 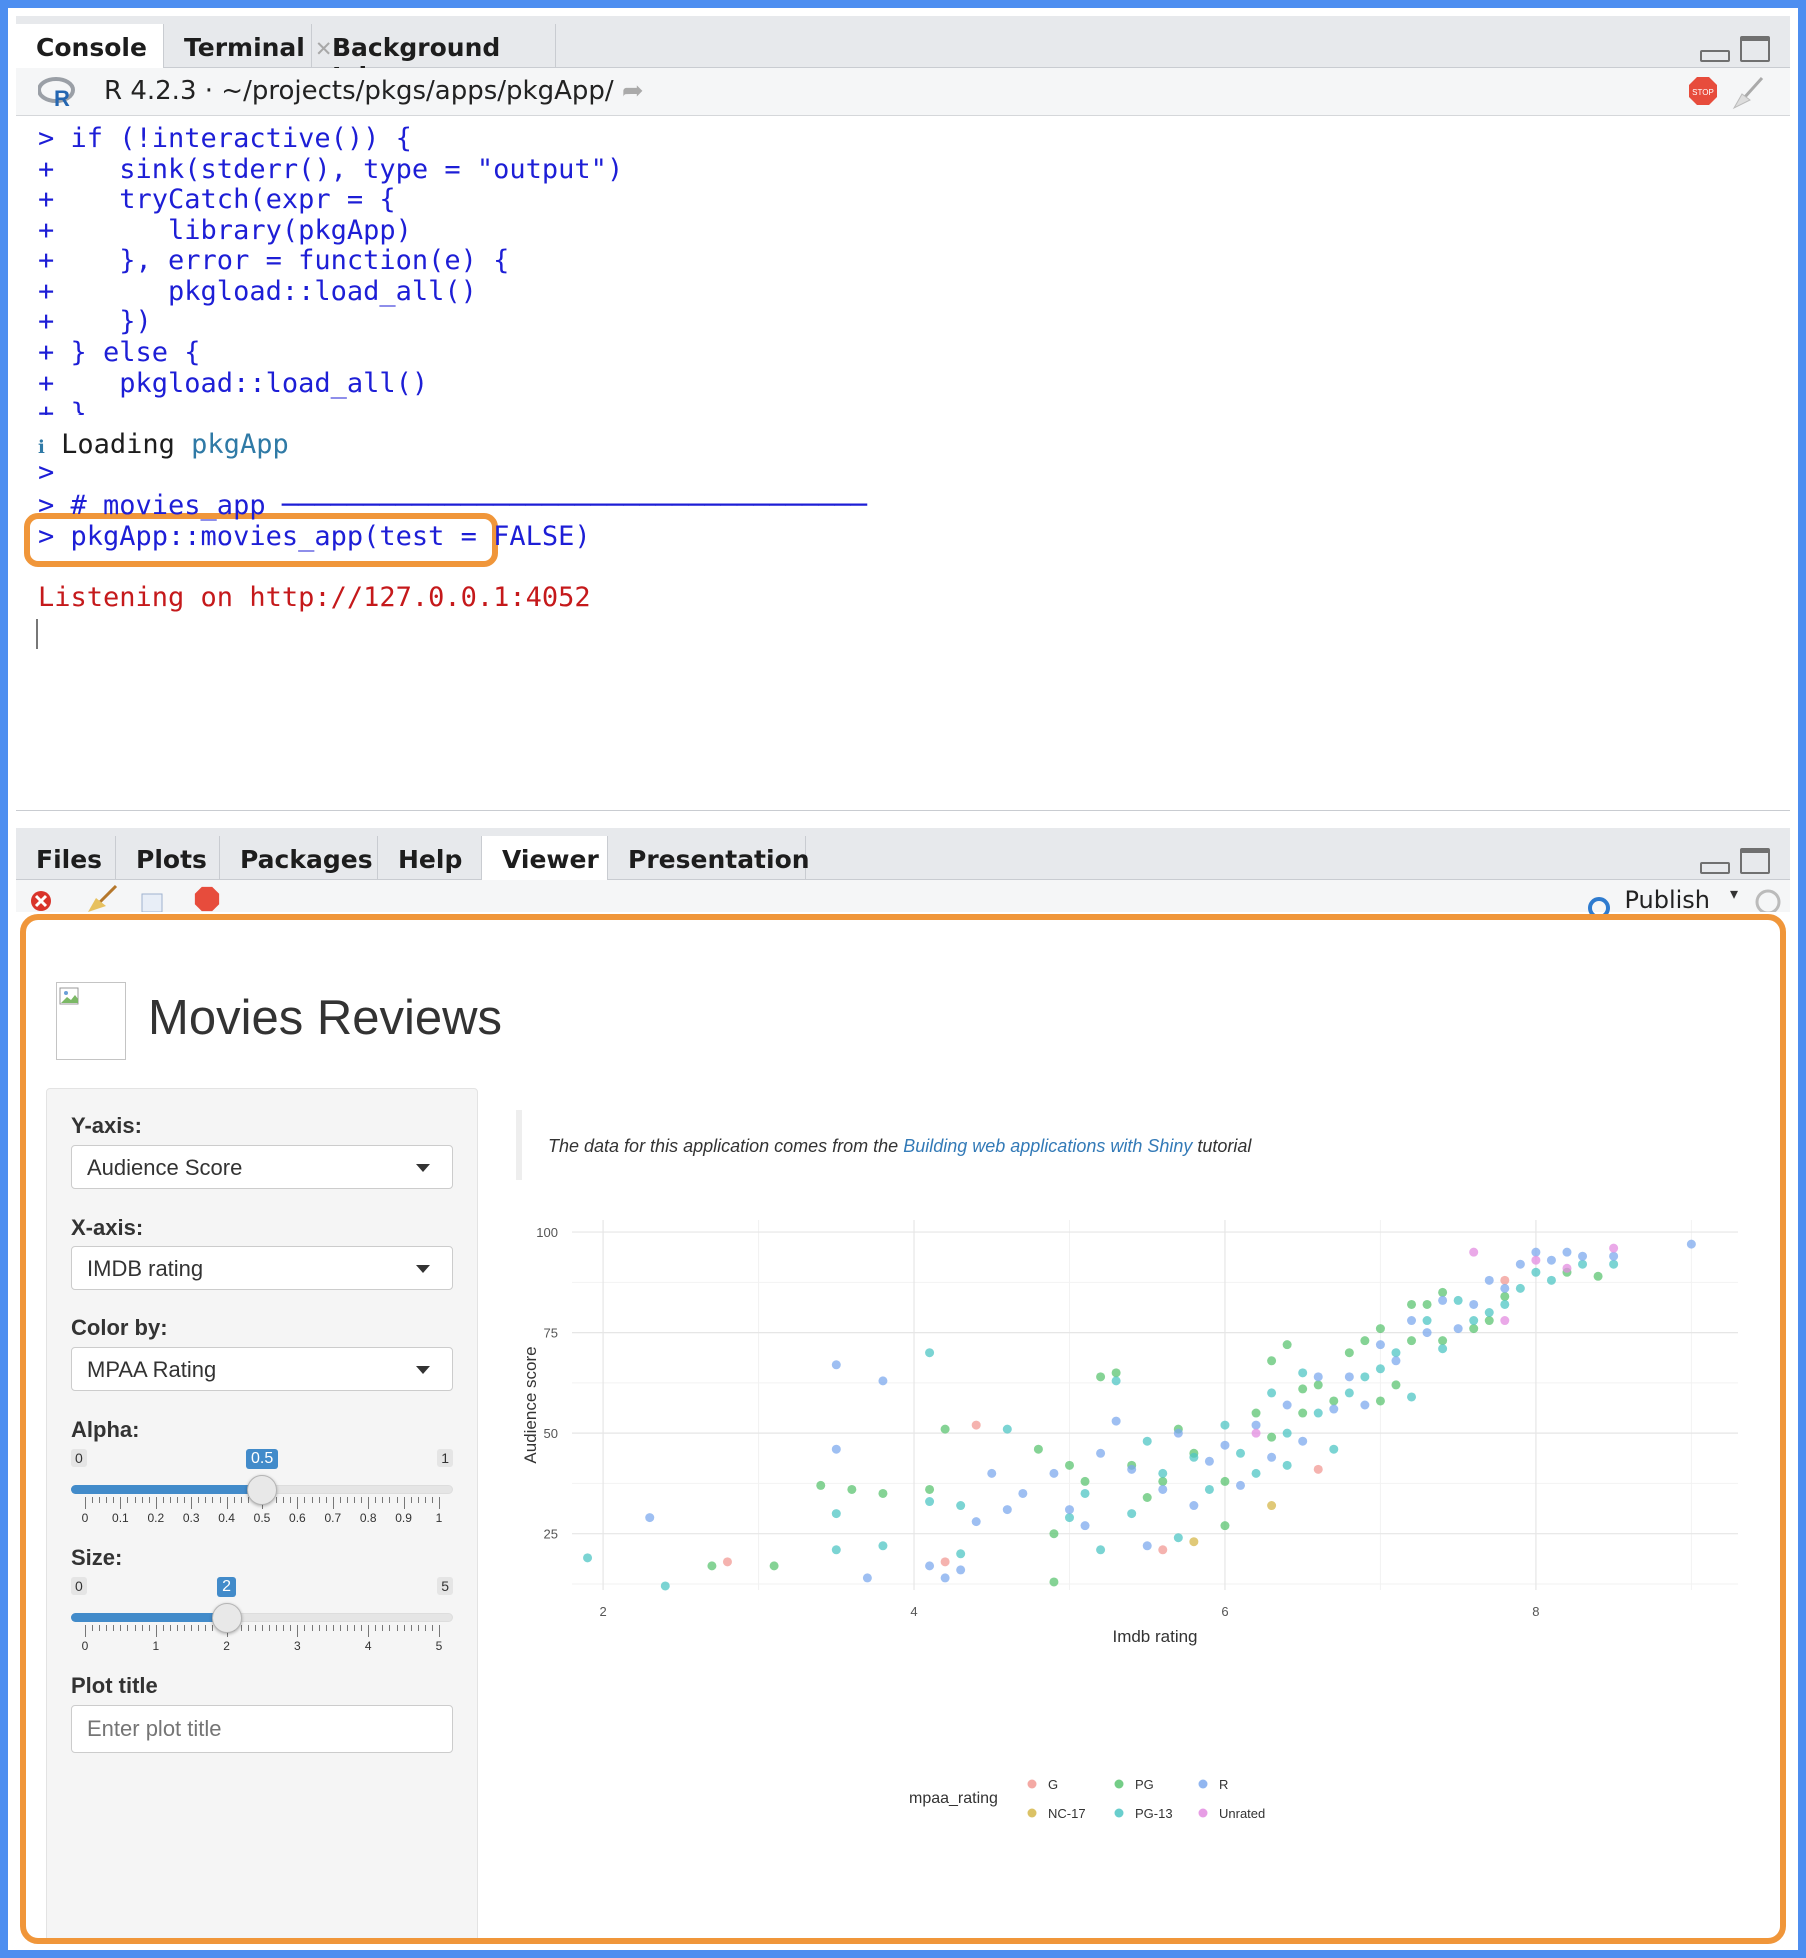 I want to click on tab-console: Console, so click(x=90, y=46).